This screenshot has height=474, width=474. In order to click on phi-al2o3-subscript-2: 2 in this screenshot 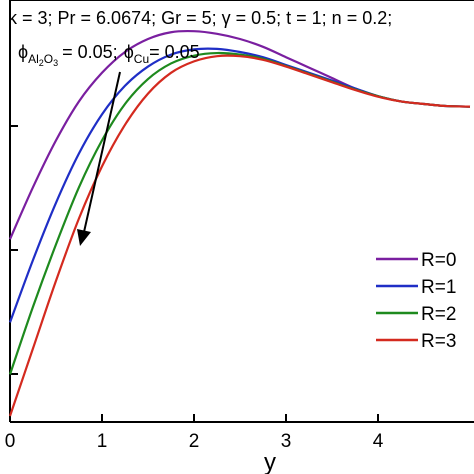, I will do `click(41, 63)`.